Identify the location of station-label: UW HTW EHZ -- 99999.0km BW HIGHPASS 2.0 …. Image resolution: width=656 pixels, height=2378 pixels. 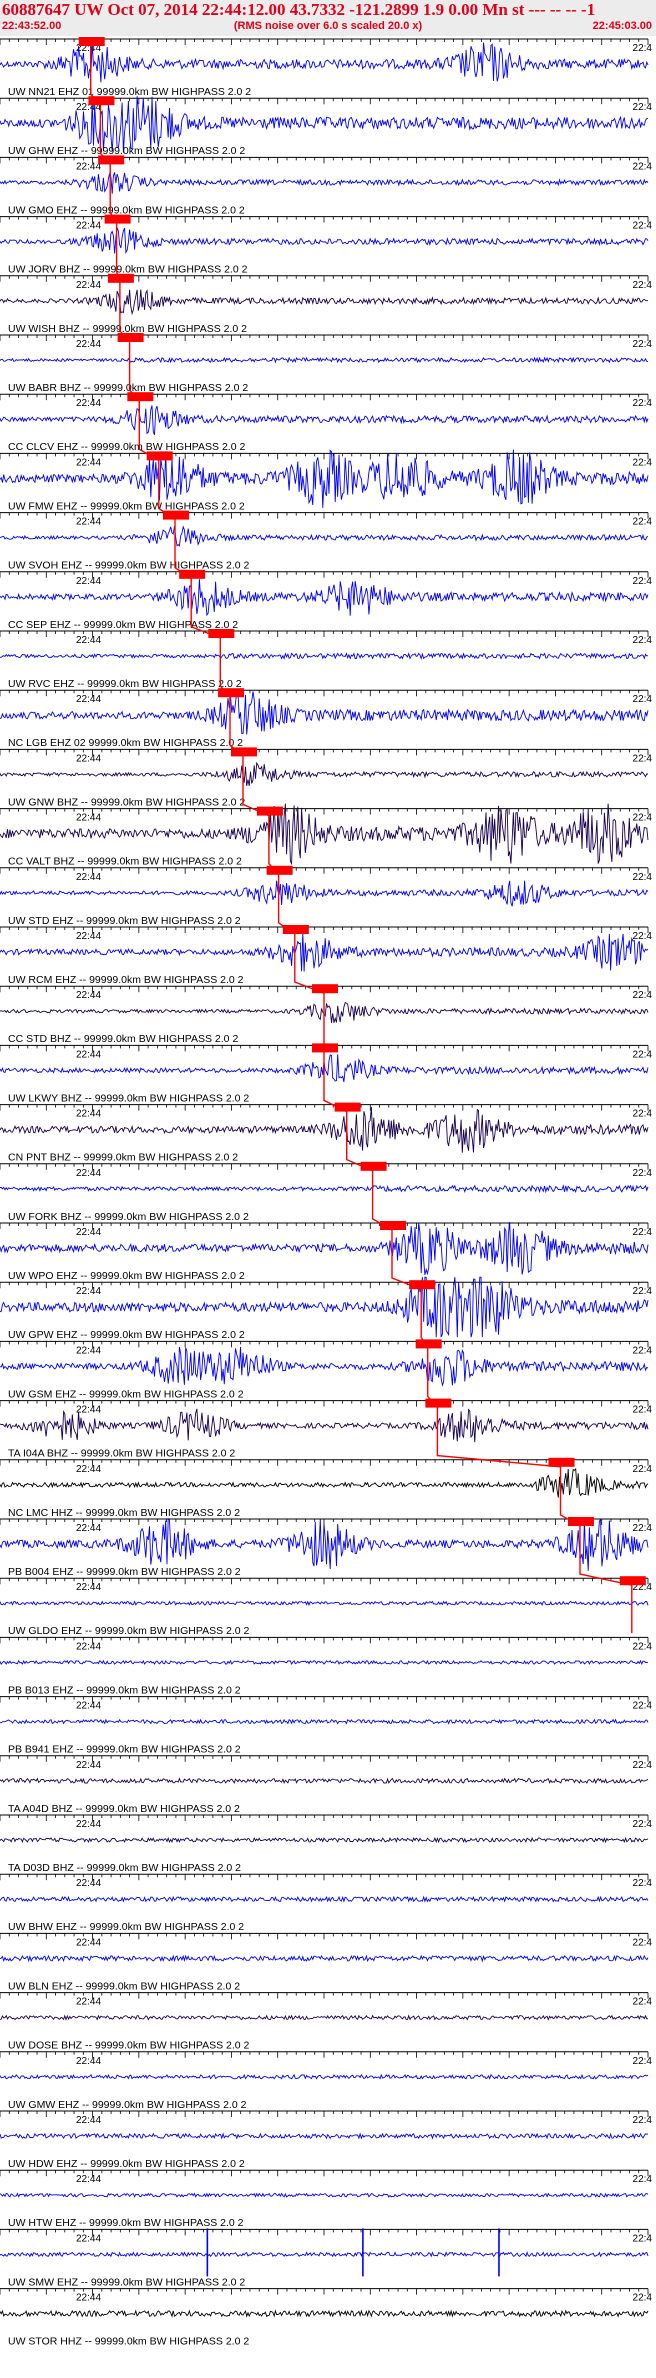
(126, 2223).